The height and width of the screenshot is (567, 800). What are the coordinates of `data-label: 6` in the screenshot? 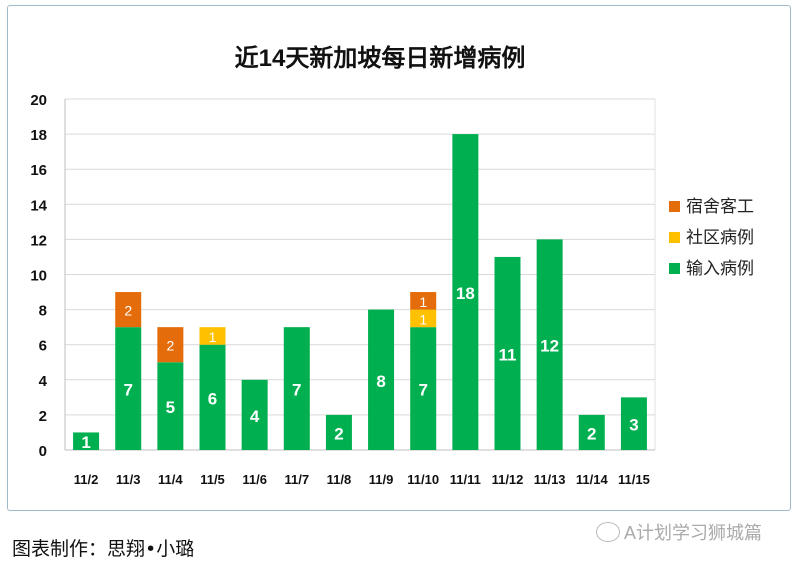 It's located at (212, 398).